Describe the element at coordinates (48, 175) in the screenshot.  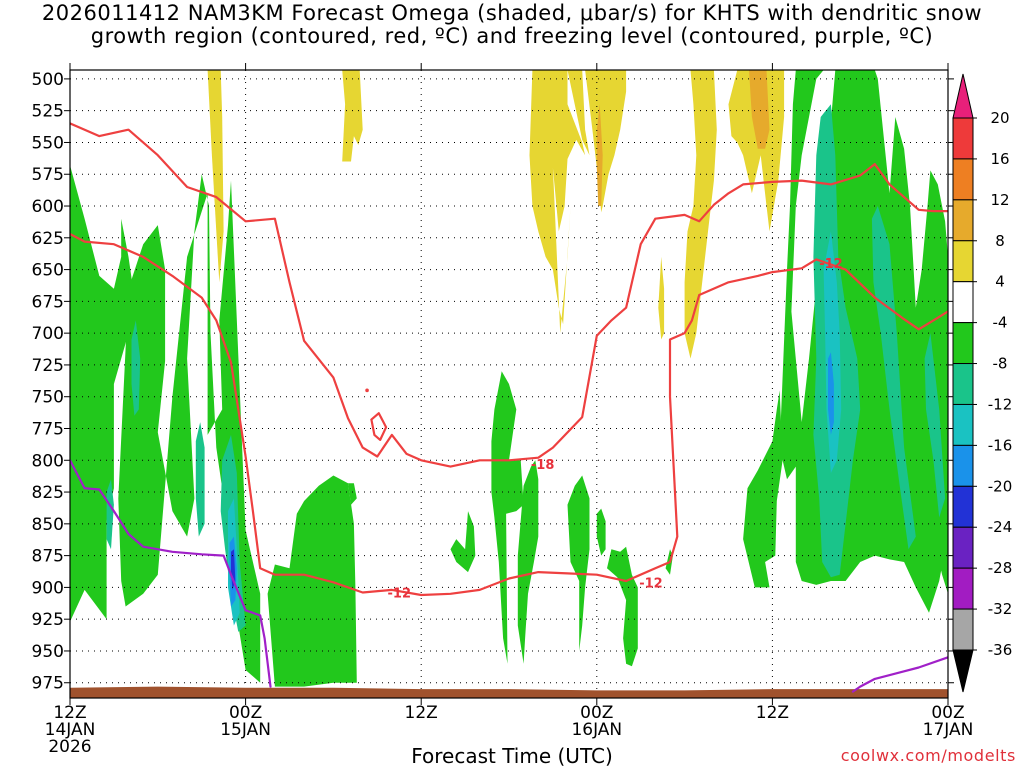
I see `y-tick-label-575: 575` at that location.